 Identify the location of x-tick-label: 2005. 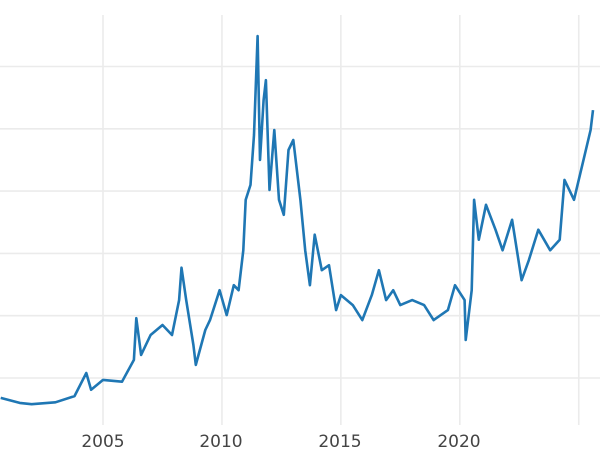
(102, 441).